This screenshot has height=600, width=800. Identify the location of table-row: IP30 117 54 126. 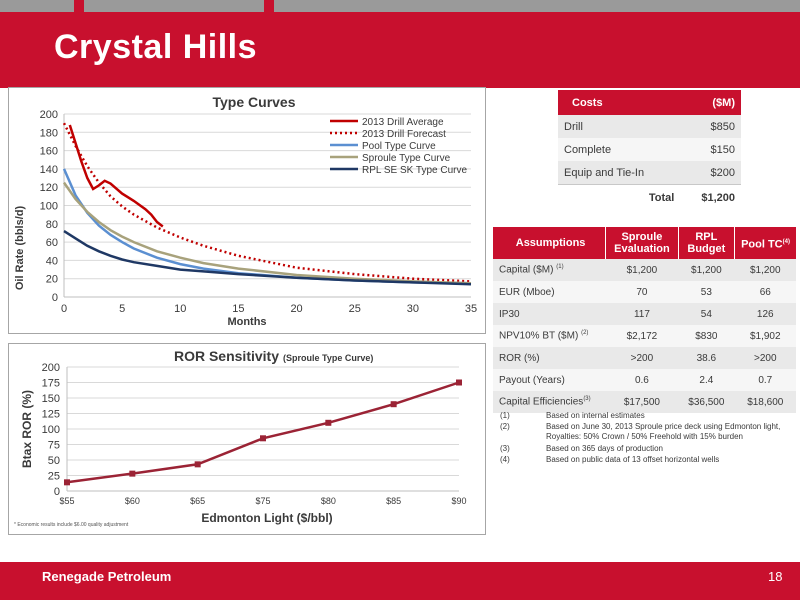
(644, 314).